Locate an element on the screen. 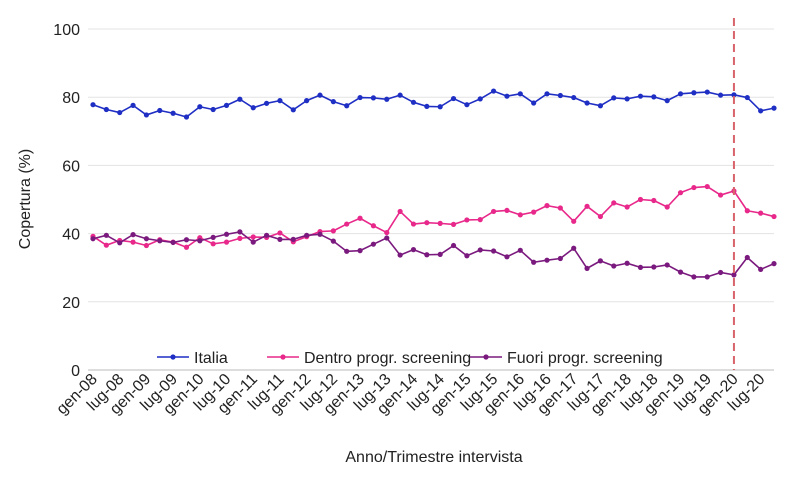 The width and height of the screenshot is (800, 486). y-tick-label: 60 is located at coordinates (71, 166).